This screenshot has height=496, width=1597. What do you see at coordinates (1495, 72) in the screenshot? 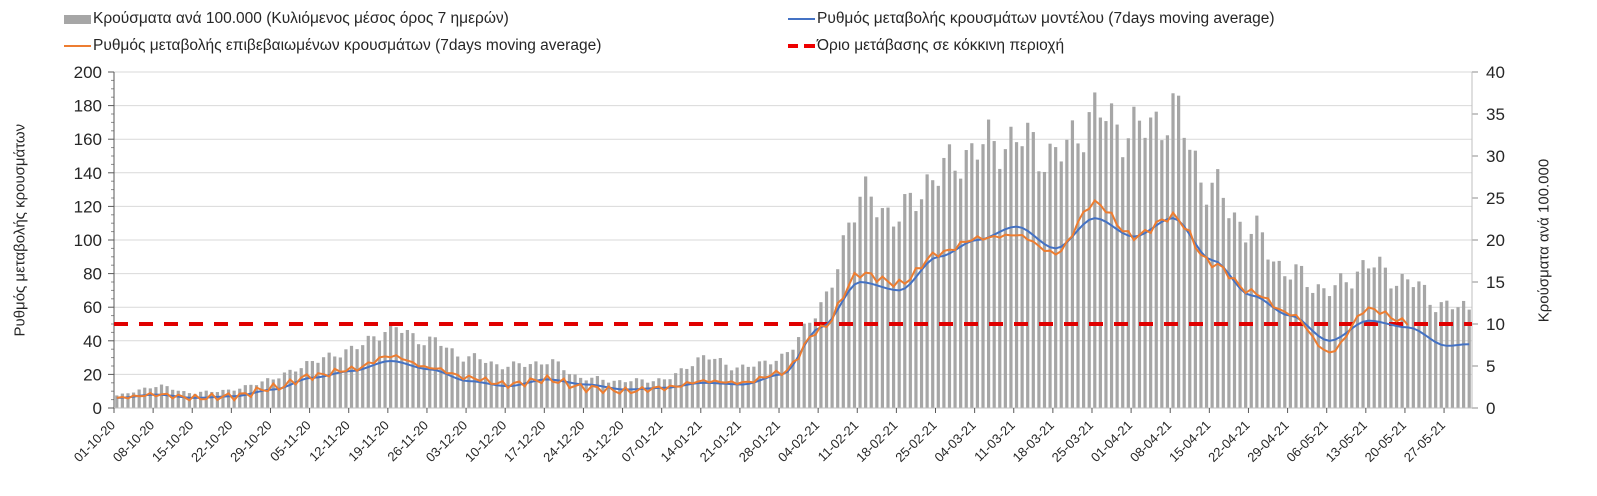
I see `y-right-tick-label: 40` at bounding box center [1495, 72].